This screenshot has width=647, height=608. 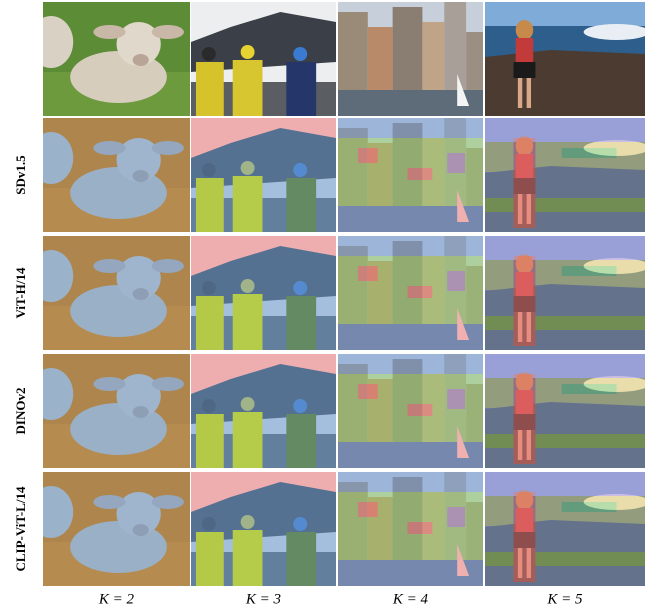 What do you see at coordinates (20, 293) in the screenshot?
I see `row-label: ViT-H/14` at bounding box center [20, 293].